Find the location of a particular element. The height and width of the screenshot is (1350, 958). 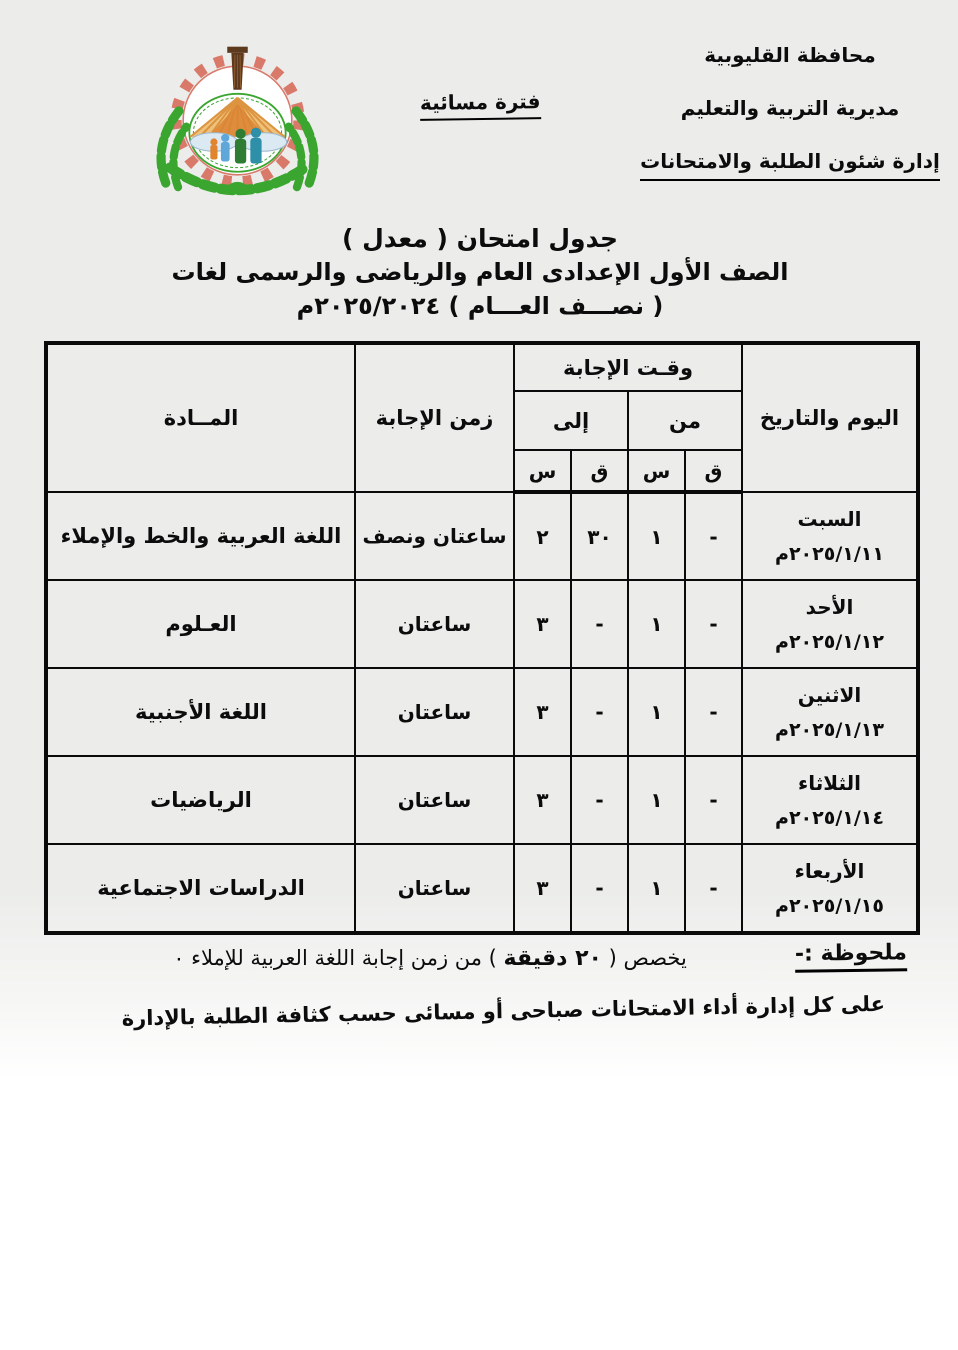

period-label: فترة مسائية is located at coordinates (480, 105).